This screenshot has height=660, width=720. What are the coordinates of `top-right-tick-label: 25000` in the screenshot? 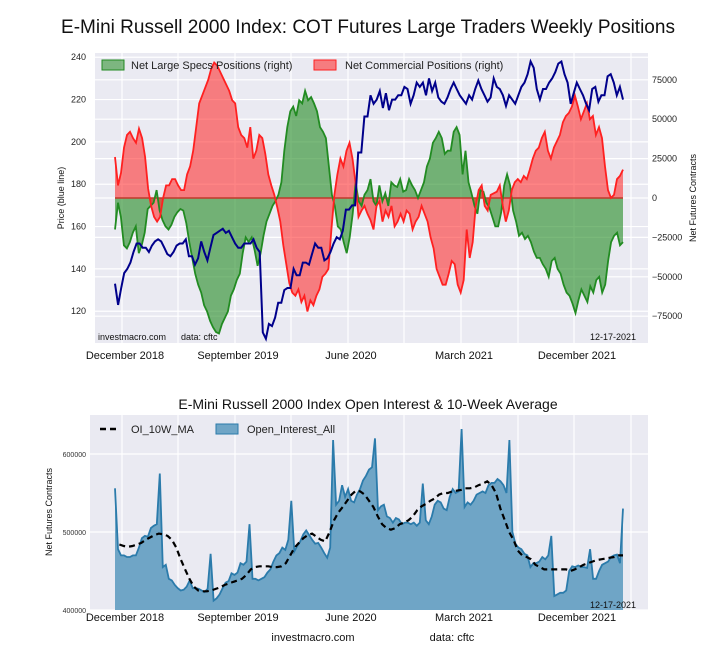 It's located at (664, 159).